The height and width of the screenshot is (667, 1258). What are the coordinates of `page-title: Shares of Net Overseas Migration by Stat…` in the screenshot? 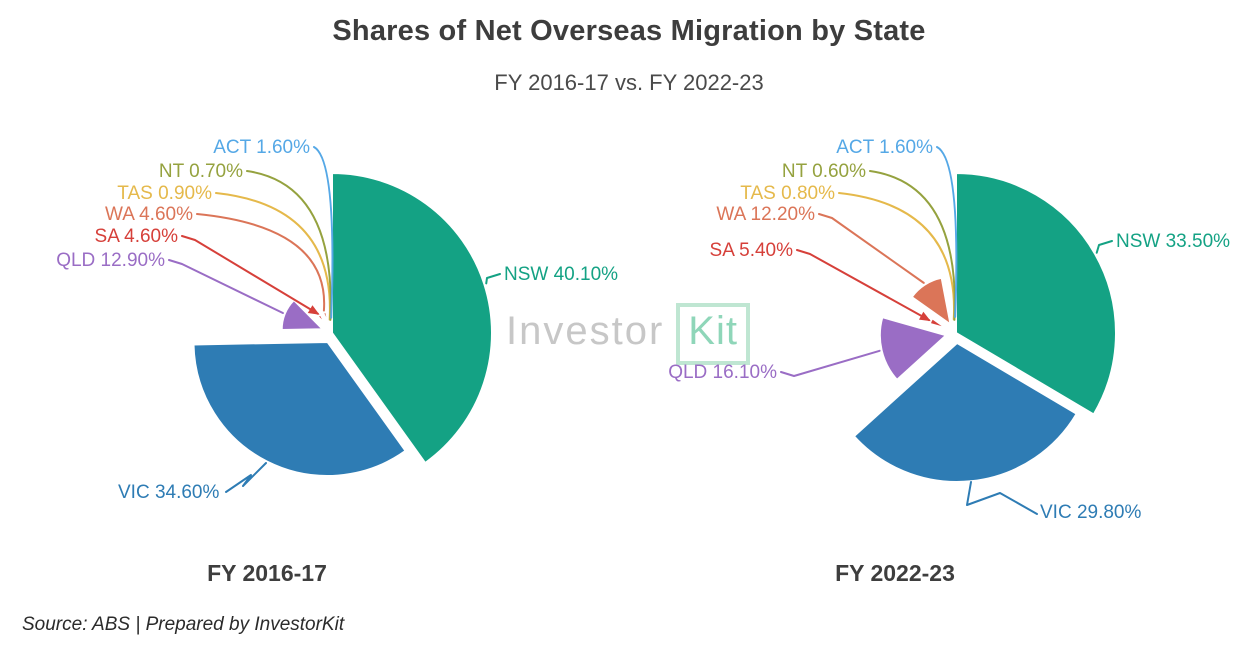 It's located at (629, 31).